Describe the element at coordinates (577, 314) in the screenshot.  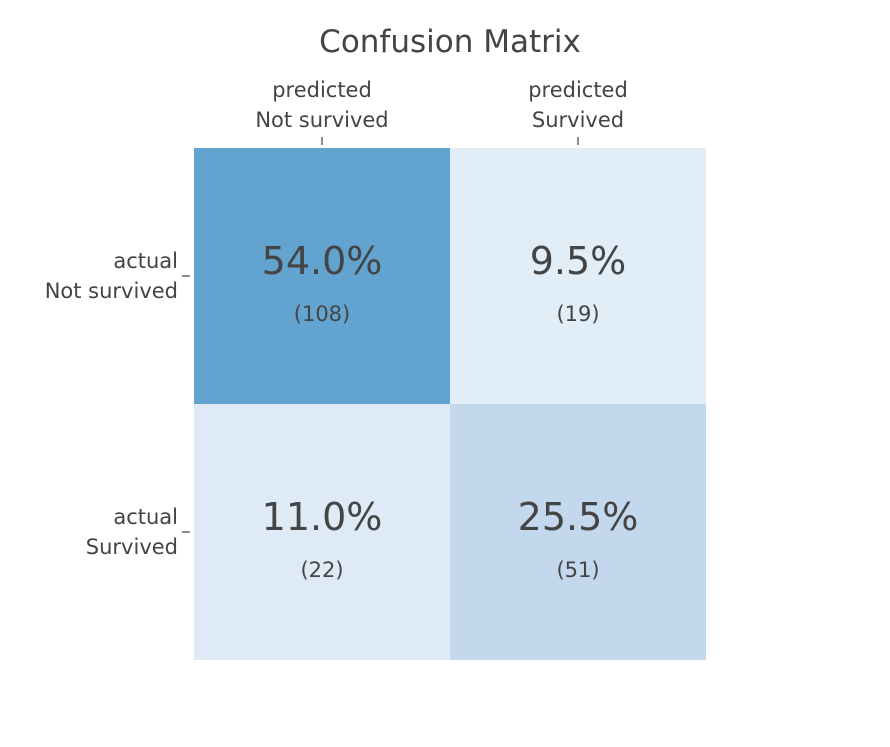
I see `cell-count-label: (19)` at that location.